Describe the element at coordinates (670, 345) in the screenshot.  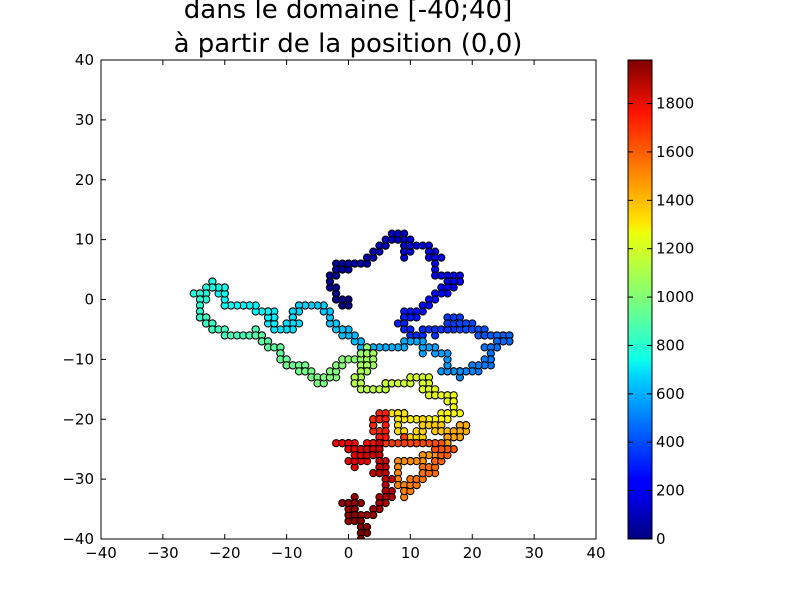
I see `colorbar-tick-label: 800` at that location.